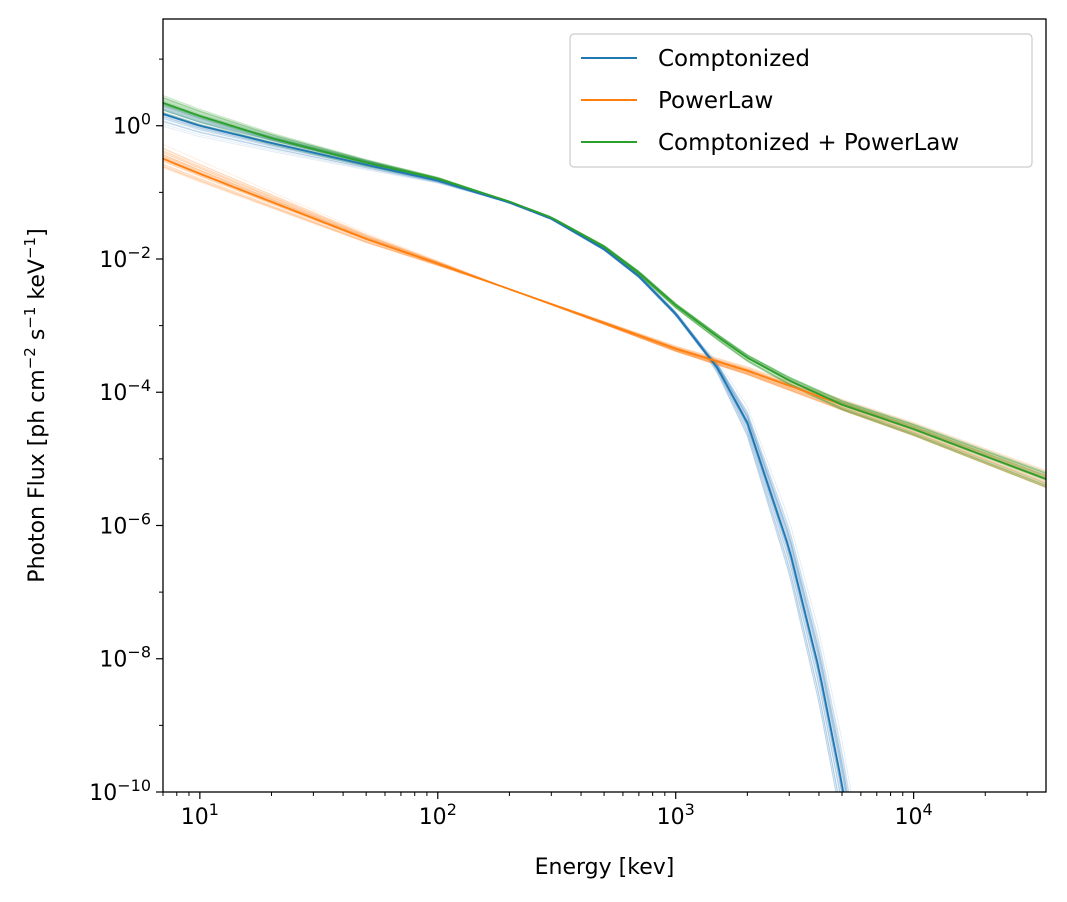 This screenshot has width=1067, height=902. What do you see at coordinates (125, 258) in the screenshot?
I see `y-tick-label: 10⁻²` at bounding box center [125, 258].